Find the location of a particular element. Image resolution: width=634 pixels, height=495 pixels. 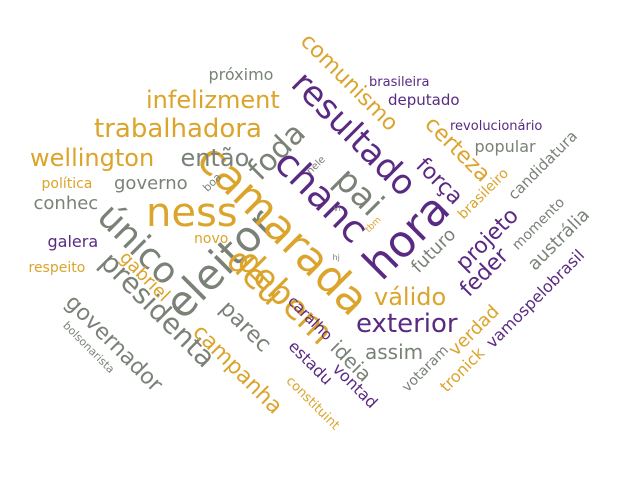

word-ness: ness is located at coordinates (192, 213).